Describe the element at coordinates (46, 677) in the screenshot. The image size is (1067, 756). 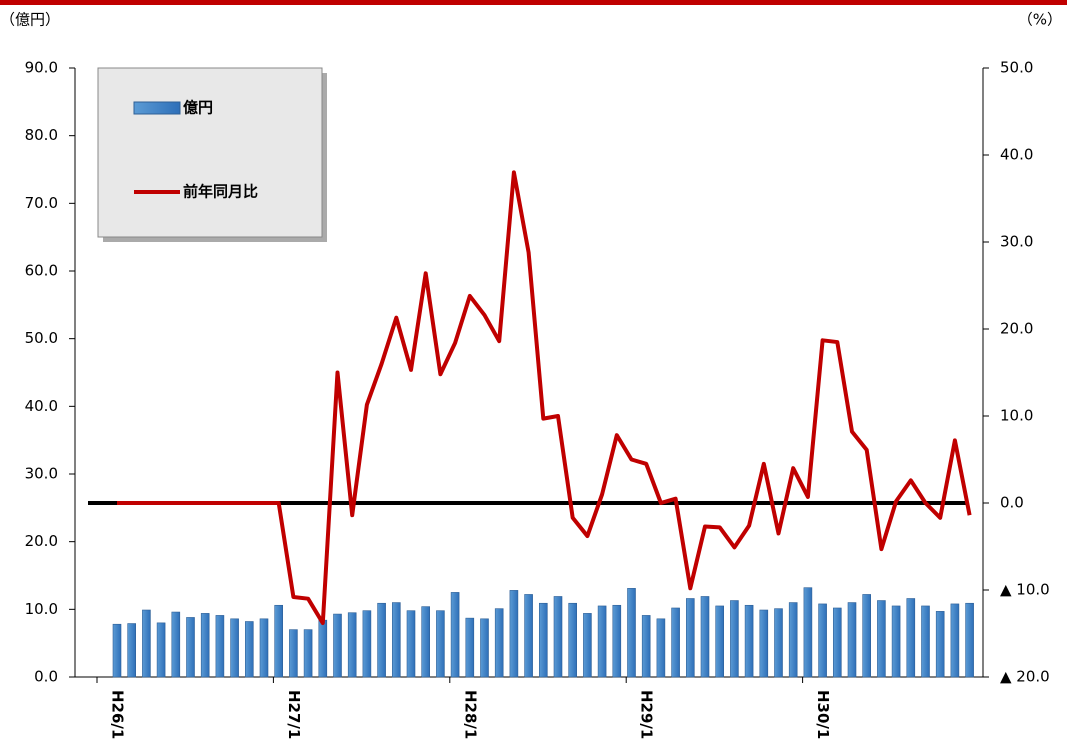
I see `y-tick-label: 0.0` at that location.